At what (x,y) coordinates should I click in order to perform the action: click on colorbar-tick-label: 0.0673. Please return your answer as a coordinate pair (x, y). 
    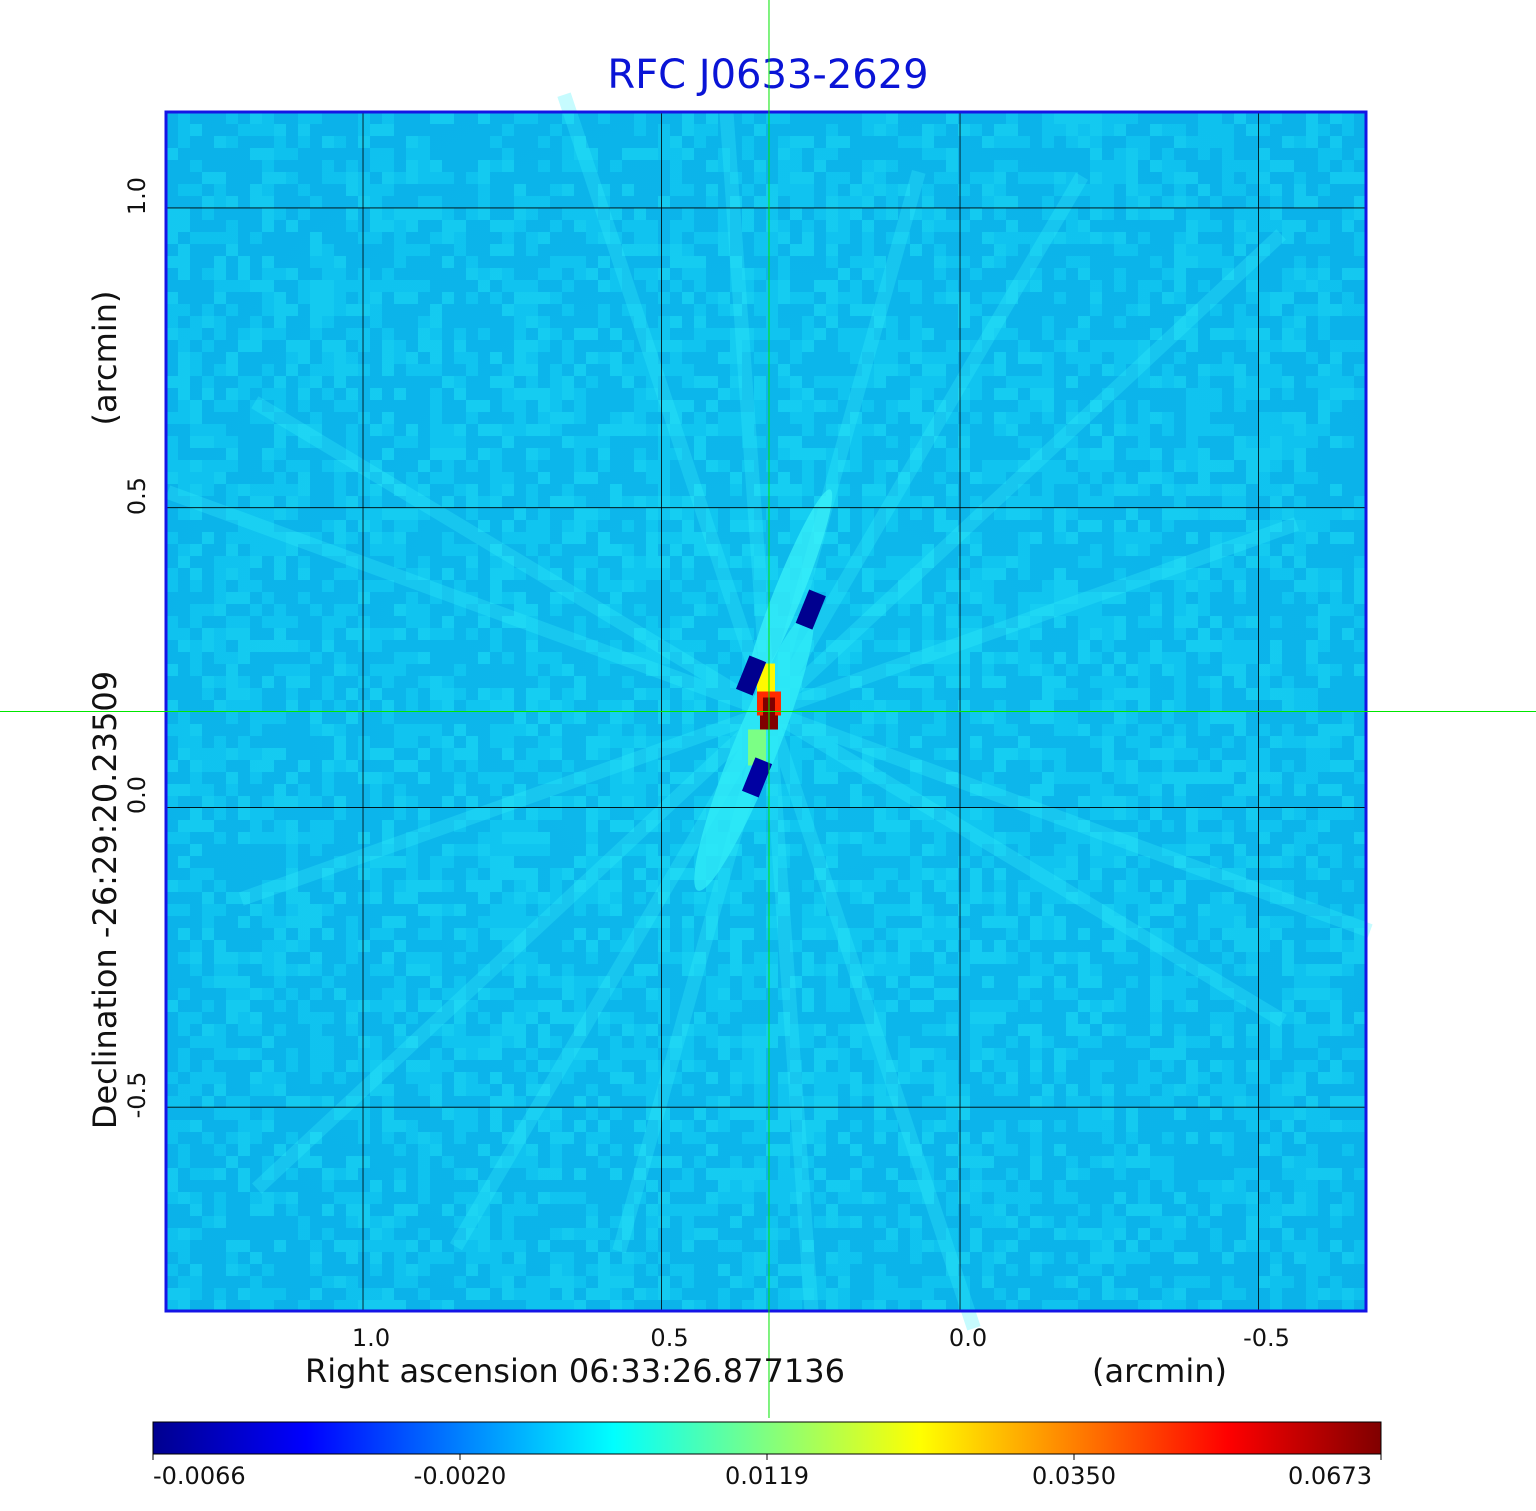
    Looking at the image, I should click on (1330, 1476).